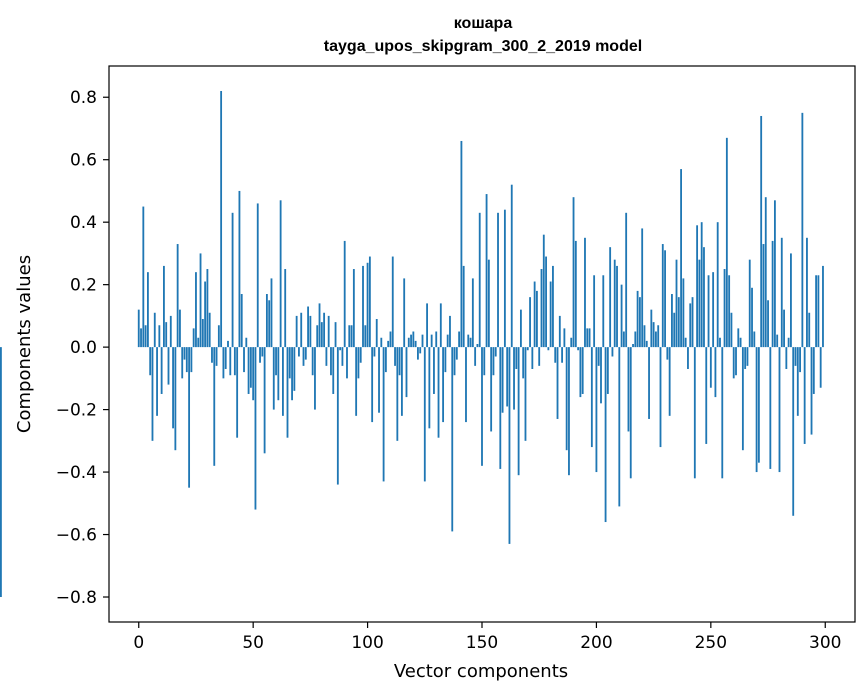  Describe the element at coordinates (481, 671) in the screenshot. I see `x-axis-label: Vector components` at that location.